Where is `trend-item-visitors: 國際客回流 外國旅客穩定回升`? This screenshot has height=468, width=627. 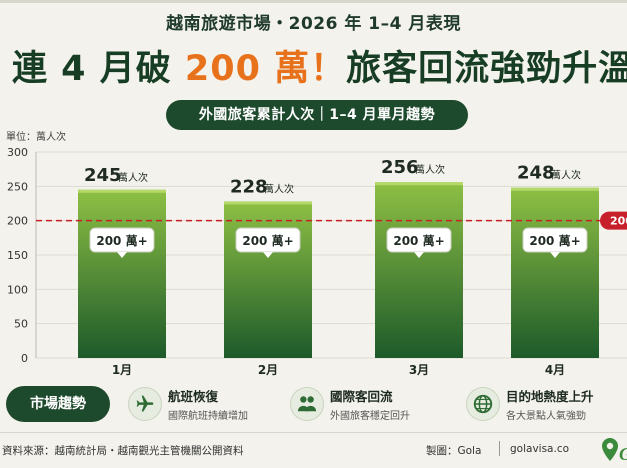 trend-item-visitors: 國際客回流 外國旅客穩定回升 is located at coordinates (350, 404).